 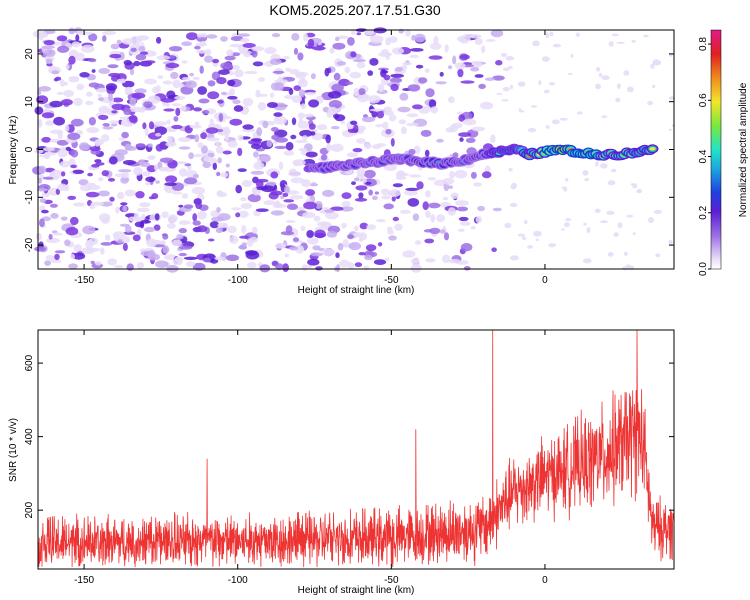 I want to click on colorbar-tick-label: 0.2, so click(x=703, y=212).